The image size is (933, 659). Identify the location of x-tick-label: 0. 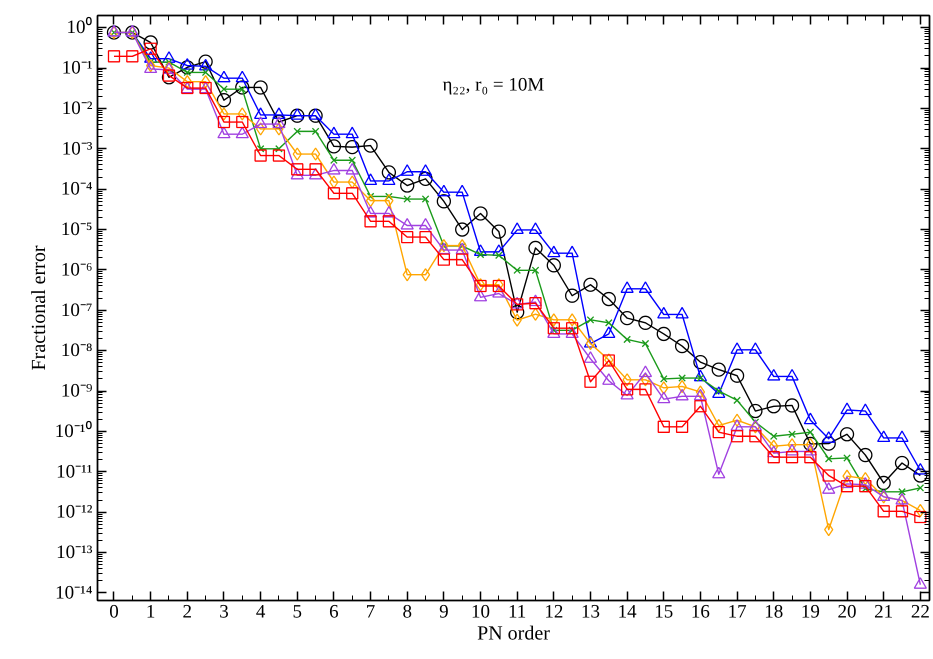
(114, 612).